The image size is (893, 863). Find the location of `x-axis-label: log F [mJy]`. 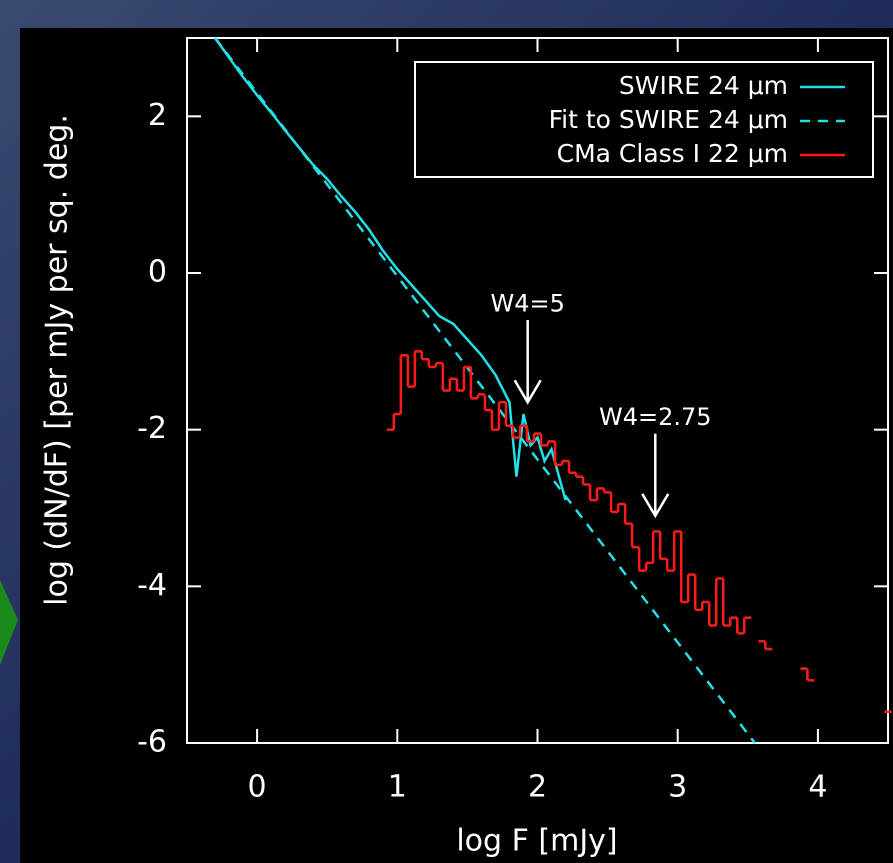

x-axis-label: log F [mJy] is located at coordinates (536, 841).